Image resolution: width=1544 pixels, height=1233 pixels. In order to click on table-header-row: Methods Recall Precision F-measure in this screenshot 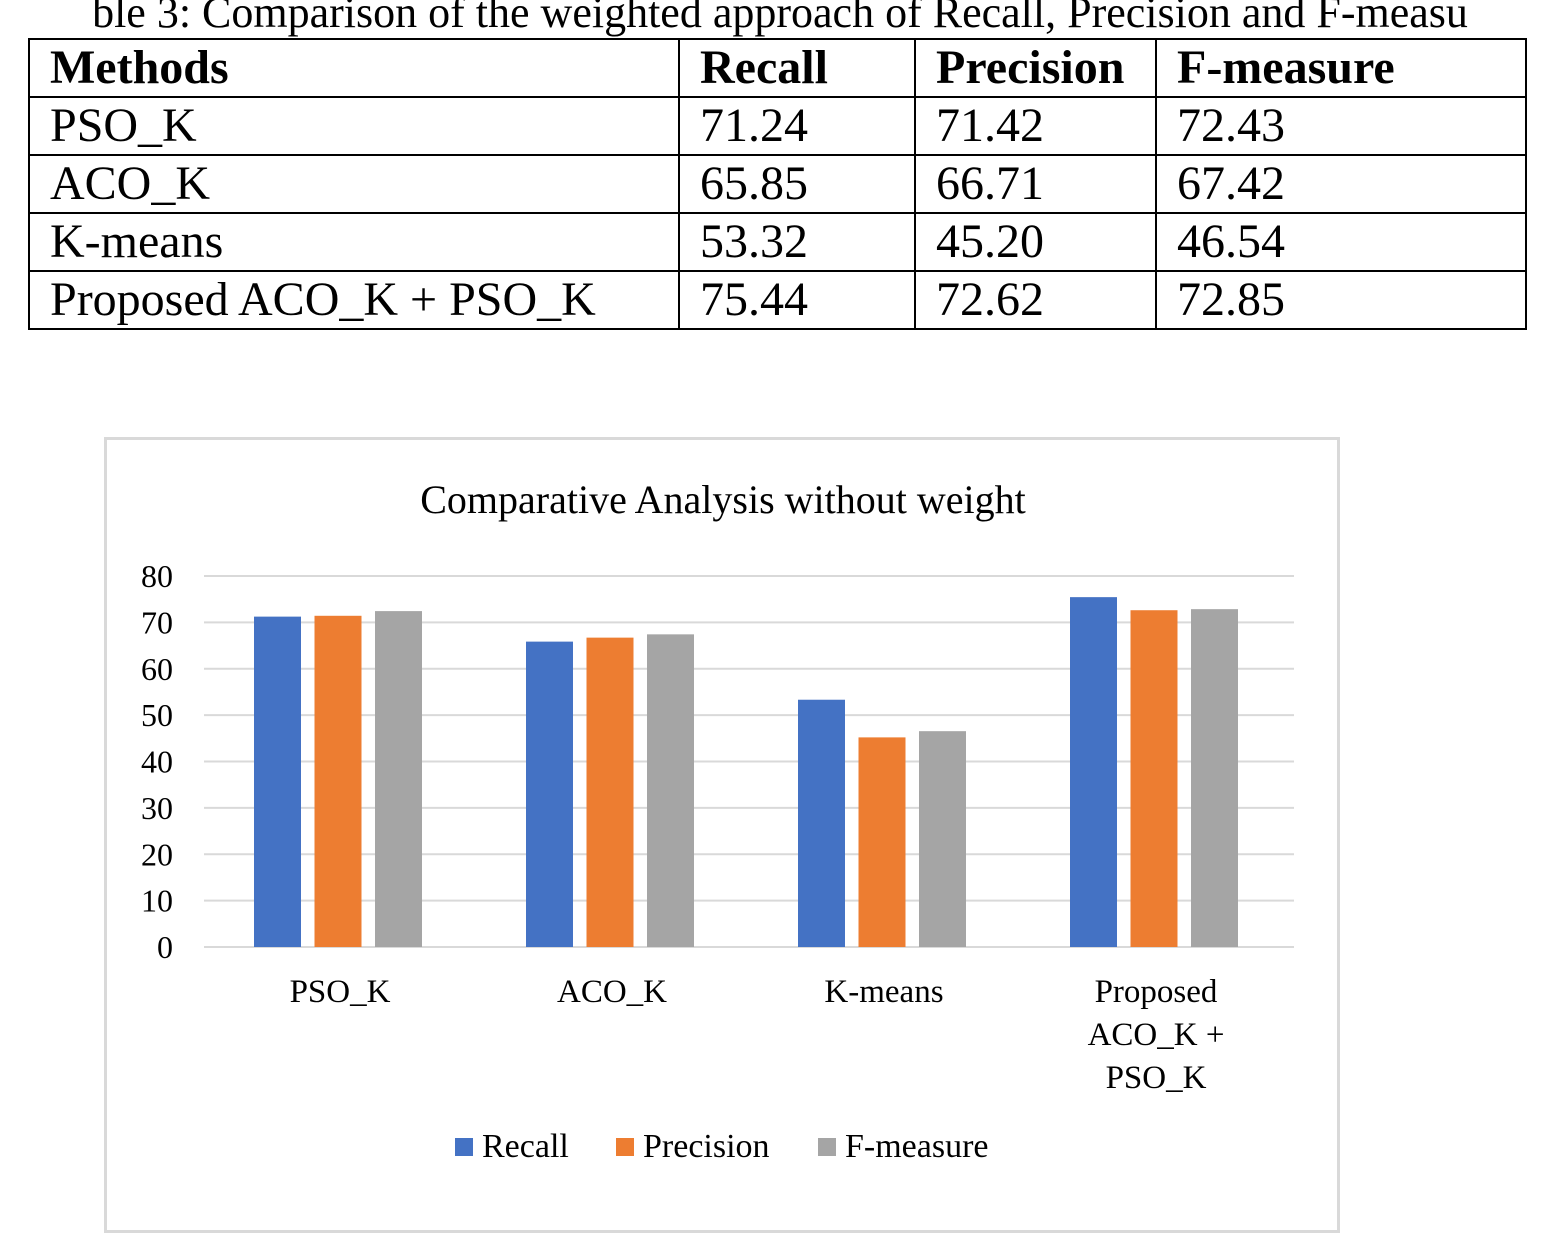, I will do `click(777, 68)`.